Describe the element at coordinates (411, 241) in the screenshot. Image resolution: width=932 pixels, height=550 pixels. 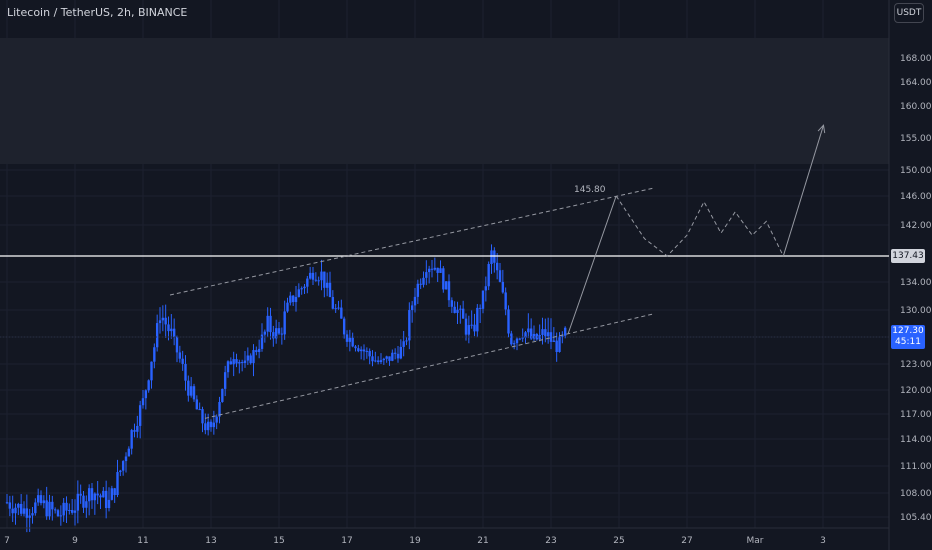
I see `channel-upper-line` at that location.